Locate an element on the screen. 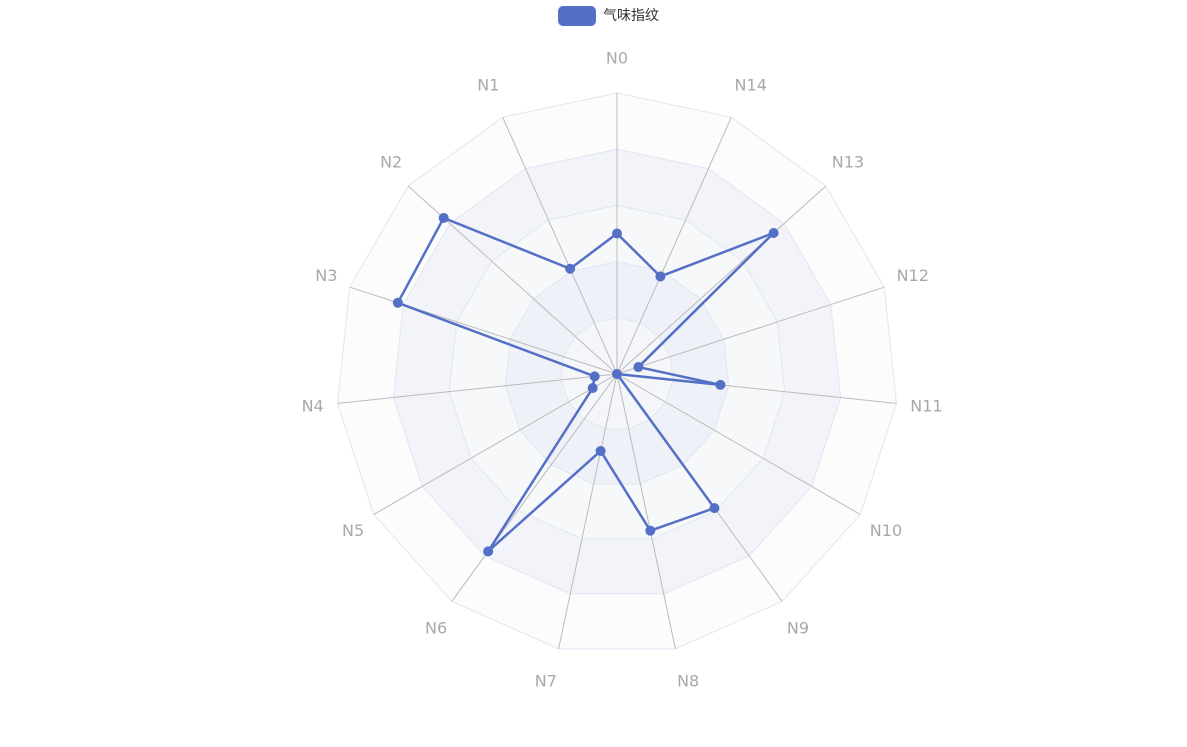 Image resolution: width=1187 pixels, height=747 pixels. axis-label: N6 is located at coordinates (436, 627).